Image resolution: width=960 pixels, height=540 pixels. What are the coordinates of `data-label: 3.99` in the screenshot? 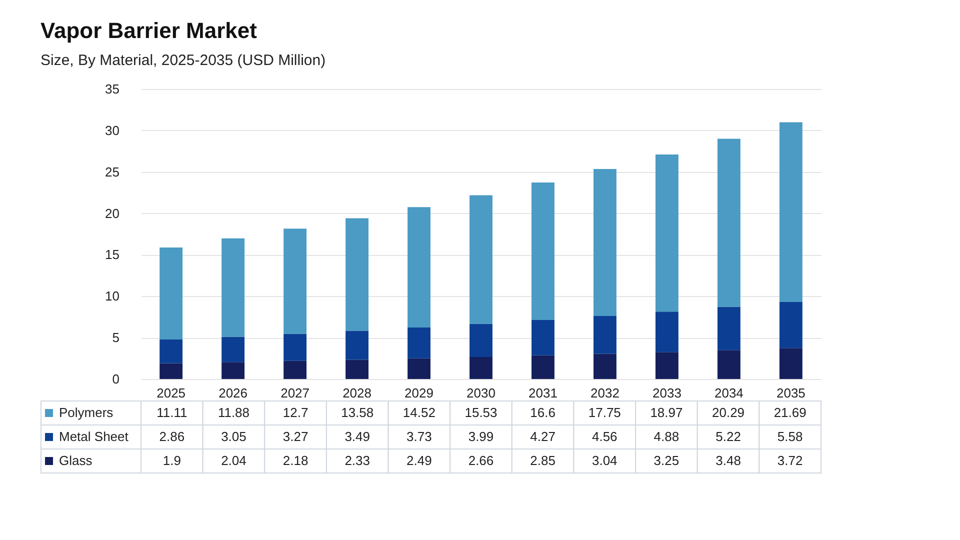 It's located at (481, 436).